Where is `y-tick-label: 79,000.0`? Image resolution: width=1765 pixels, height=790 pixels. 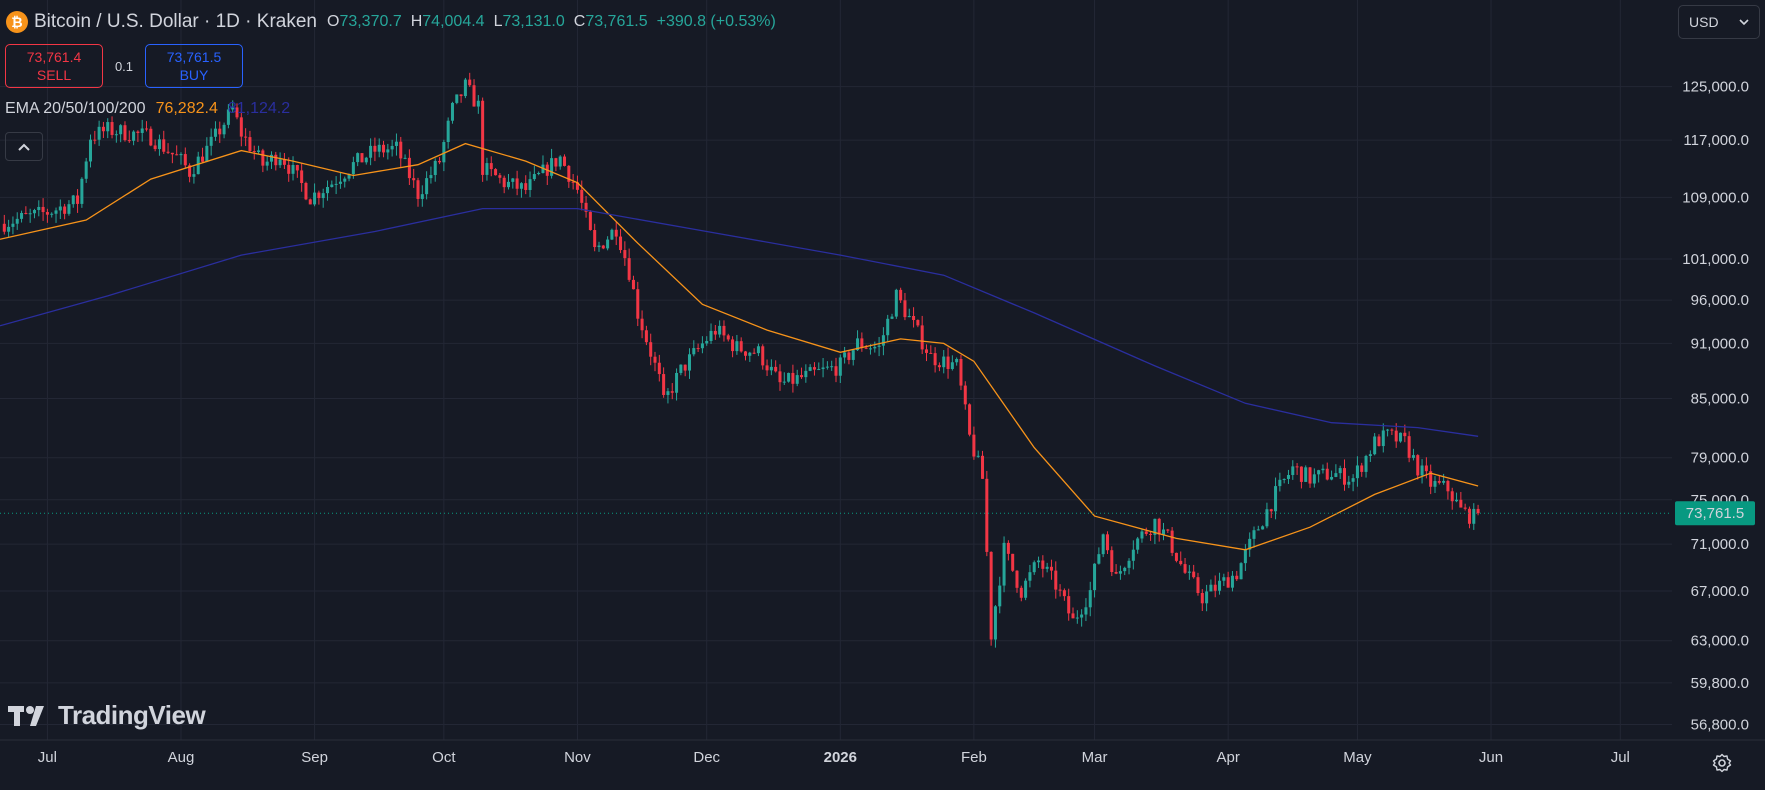
y-tick-label: 79,000.0 is located at coordinates (1720, 458).